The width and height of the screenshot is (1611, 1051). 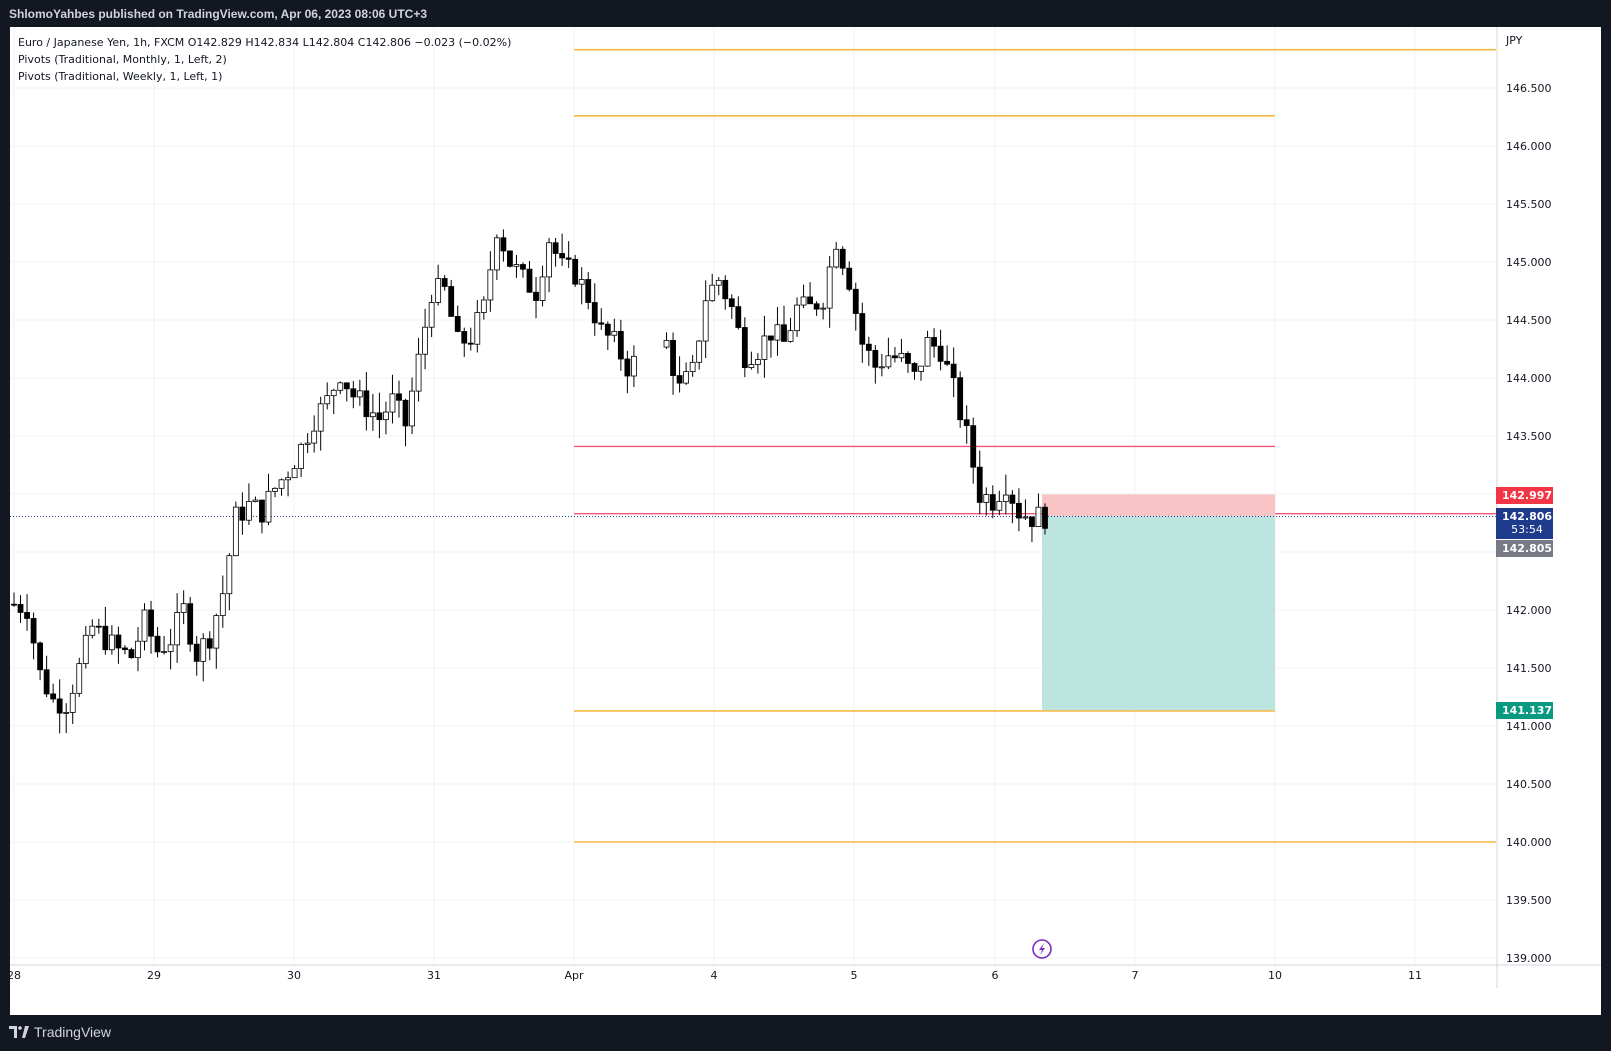 I want to click on current-price-badge, so click(x=1524, y=523).